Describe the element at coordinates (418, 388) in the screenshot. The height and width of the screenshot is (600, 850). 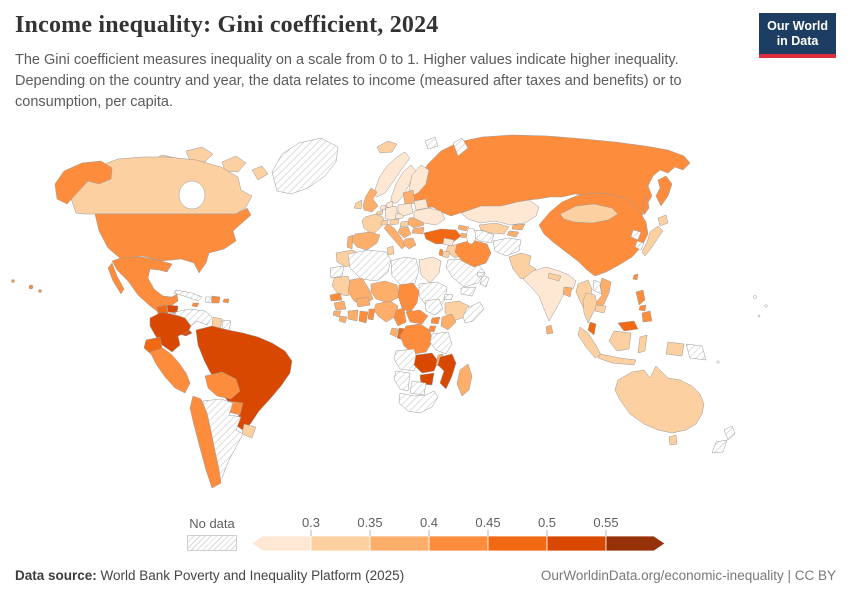
I see `country-botswana` at that location.